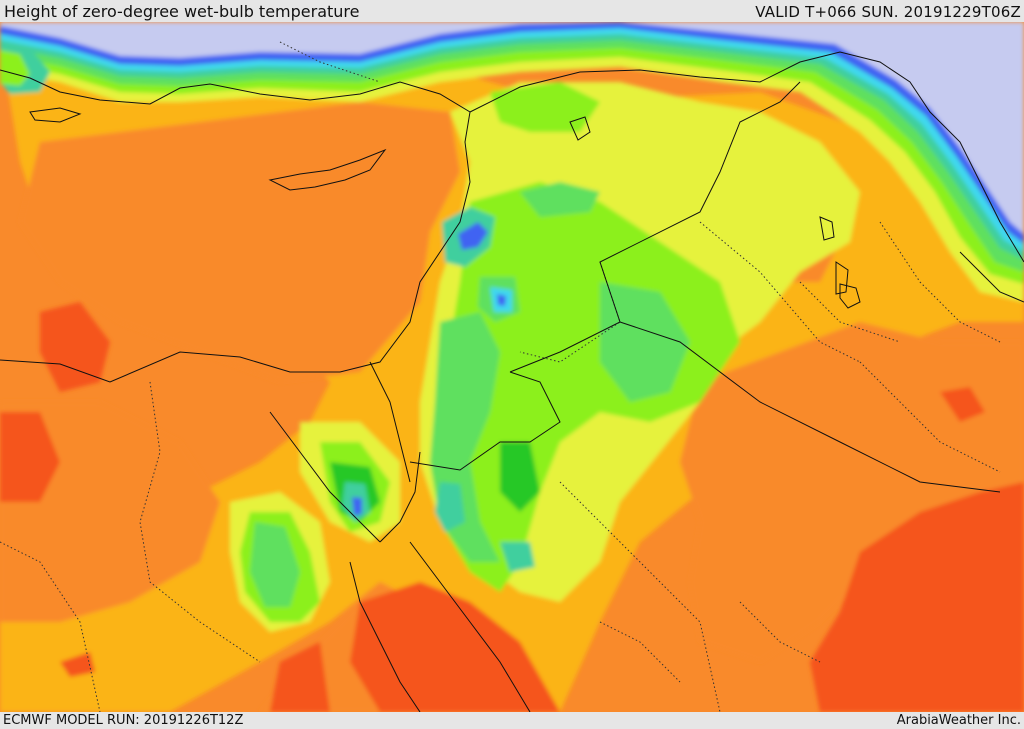 The image size is (1024, 729). I want to click on gulf-of-aqaba, so click(400, 497).